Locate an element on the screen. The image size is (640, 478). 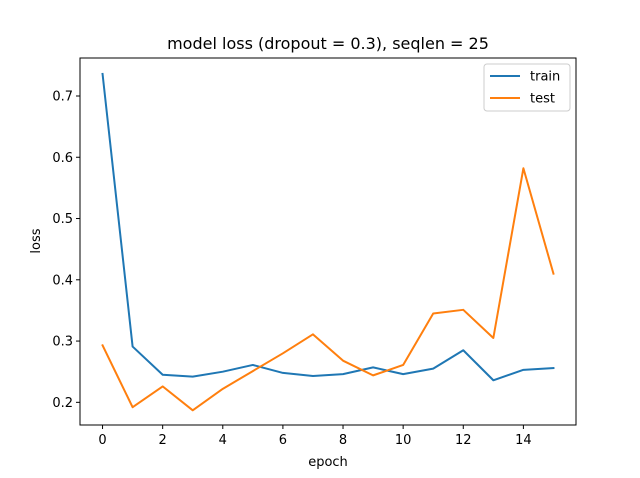
legend-label-train: train is located at coordinates (545, 77).